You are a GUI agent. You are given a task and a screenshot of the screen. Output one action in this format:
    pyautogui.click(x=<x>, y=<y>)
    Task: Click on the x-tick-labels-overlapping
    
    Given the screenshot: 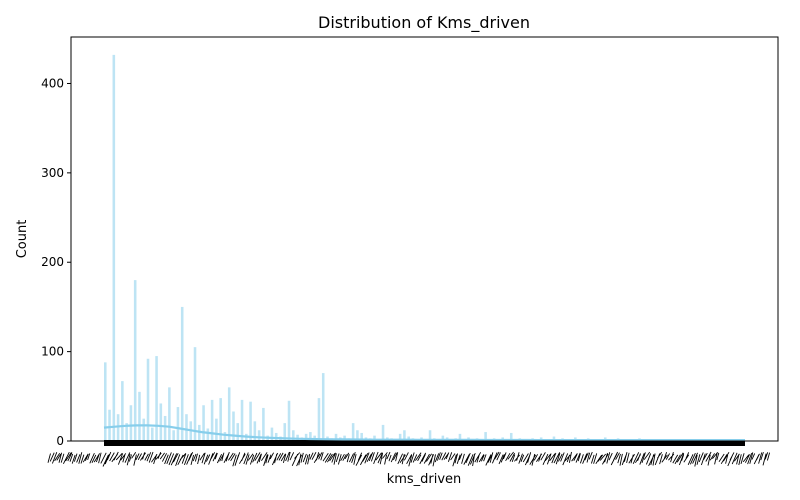 What is the action you would take?
    pyautogui.click(x=409, y=459)
    